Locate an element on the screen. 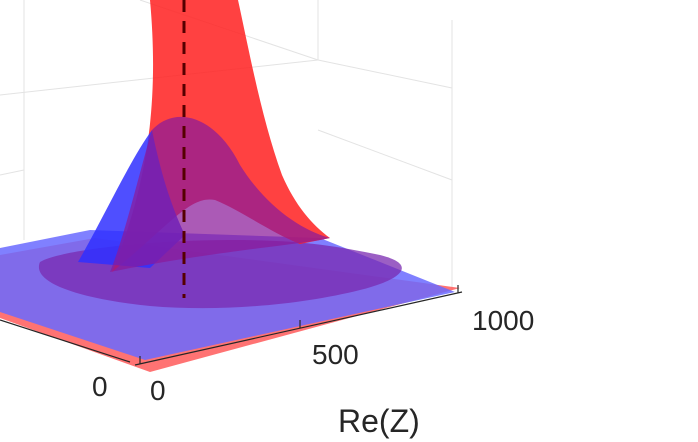  x-axis-line is located at coordinates (298, 328).